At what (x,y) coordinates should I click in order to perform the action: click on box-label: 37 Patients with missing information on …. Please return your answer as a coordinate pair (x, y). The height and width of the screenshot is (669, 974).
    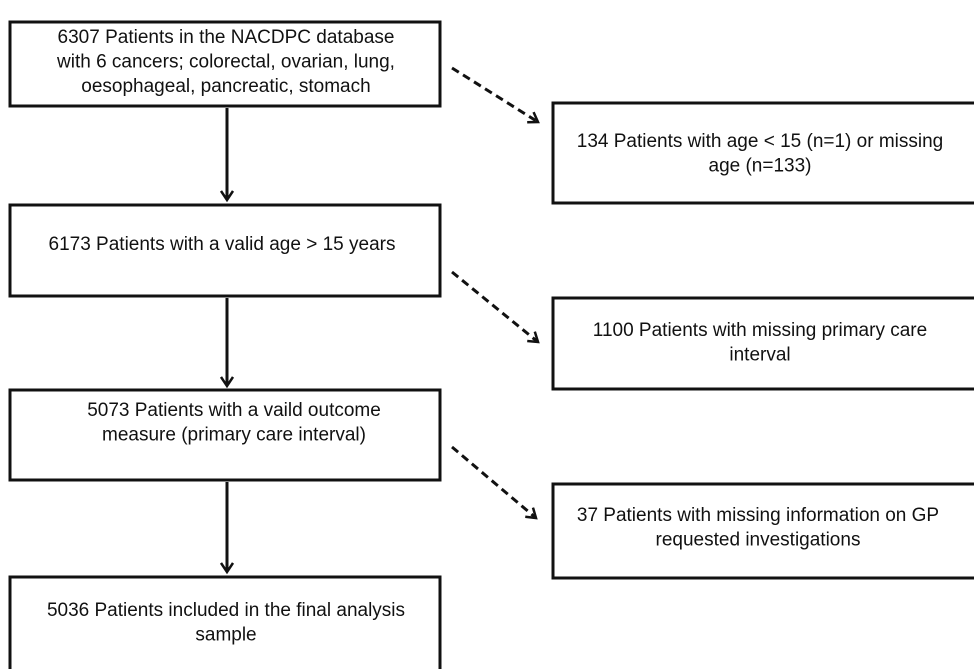
    Looking at the image, I should click on (758, 515).